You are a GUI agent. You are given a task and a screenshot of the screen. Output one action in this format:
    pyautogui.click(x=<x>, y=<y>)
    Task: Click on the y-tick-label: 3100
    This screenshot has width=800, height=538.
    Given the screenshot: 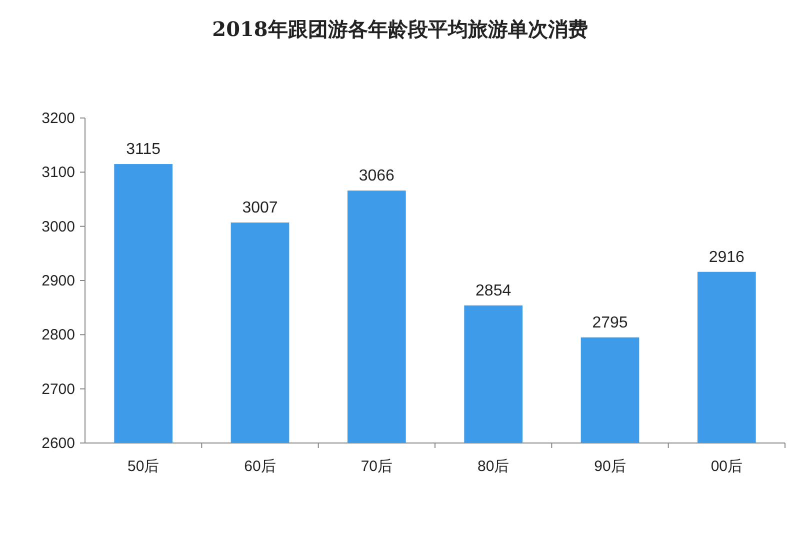 What is the action you would take?
    pyautogui.click(x=58, y=173)
    